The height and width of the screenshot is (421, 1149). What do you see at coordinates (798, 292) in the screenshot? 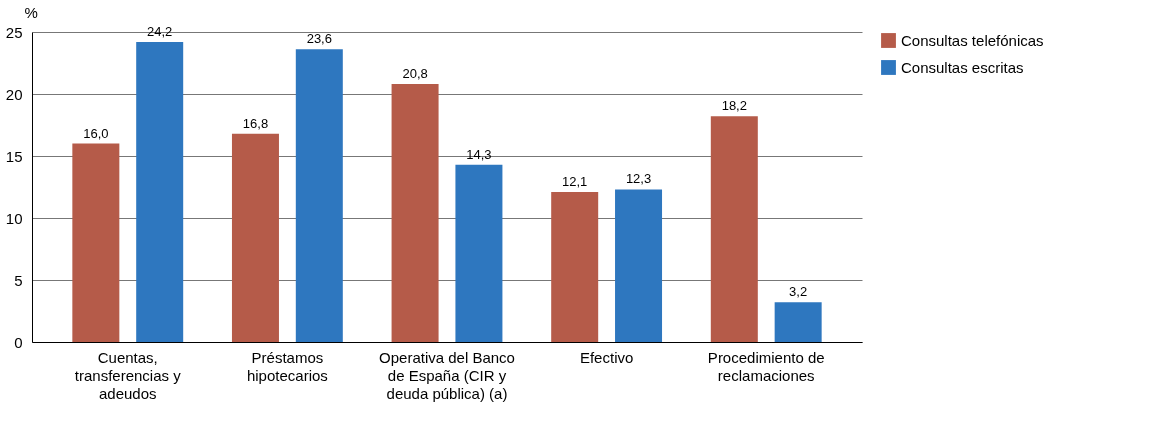
I see `data-label: 3,2` at bounding box center [798, 292].